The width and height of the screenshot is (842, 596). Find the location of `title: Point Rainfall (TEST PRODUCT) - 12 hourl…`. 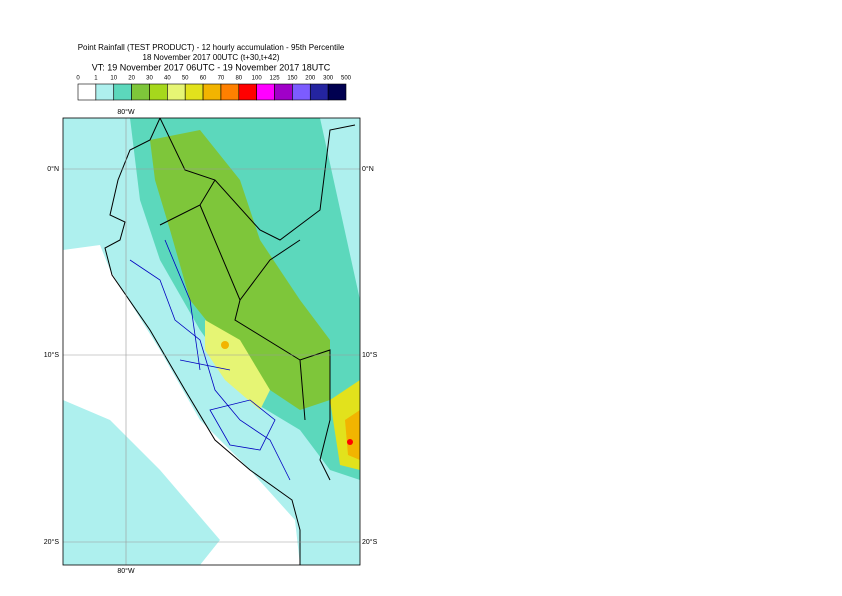

title: Point Rainfall (TEST PRODUCT) - 12 hourl… is located at coordinates (211, 47).